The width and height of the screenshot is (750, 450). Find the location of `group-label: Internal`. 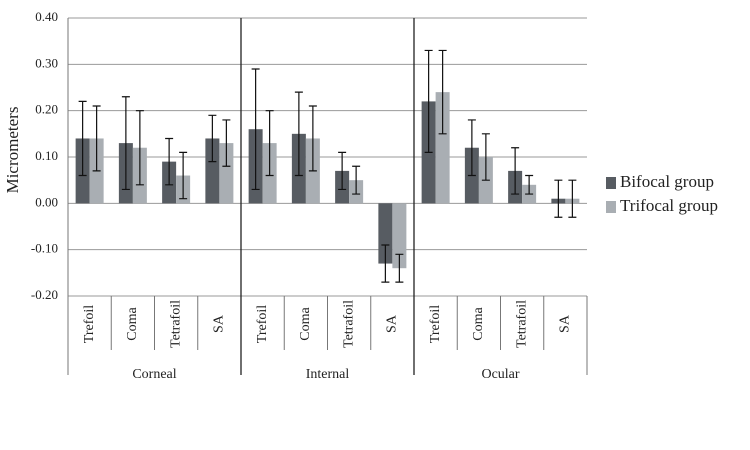

group-label: Internal is located at coordinates (328, 374).